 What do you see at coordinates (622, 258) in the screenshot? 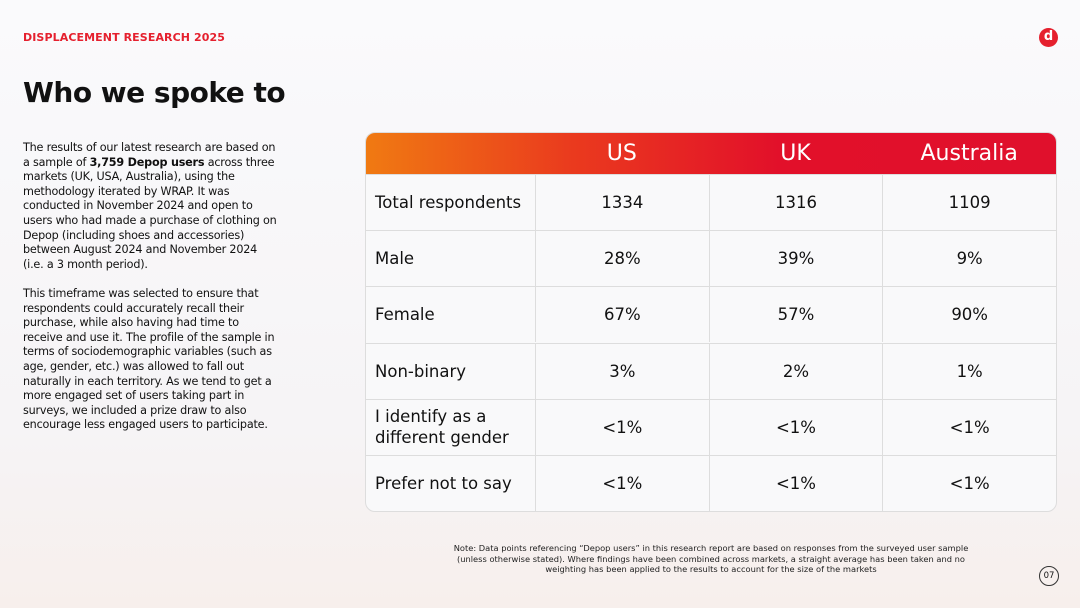
I see `table-cell: 28%` at bounding box center [622, 258].